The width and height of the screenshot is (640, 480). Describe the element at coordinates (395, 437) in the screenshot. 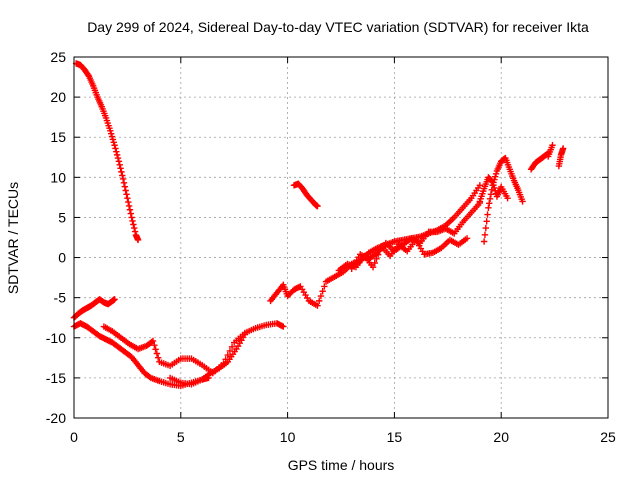

I see `x-tick-label: 15` at that location.